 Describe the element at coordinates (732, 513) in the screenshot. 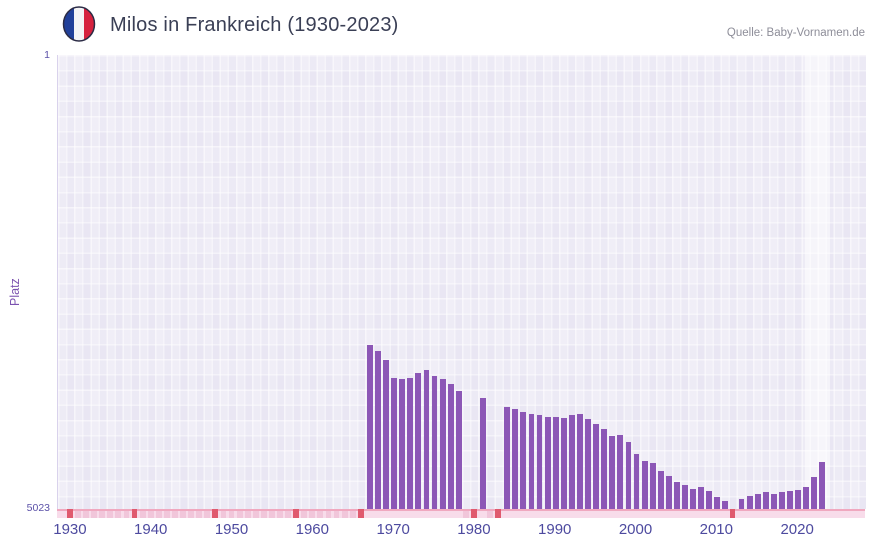

I see `no-data-red-mark-2012` at that location.